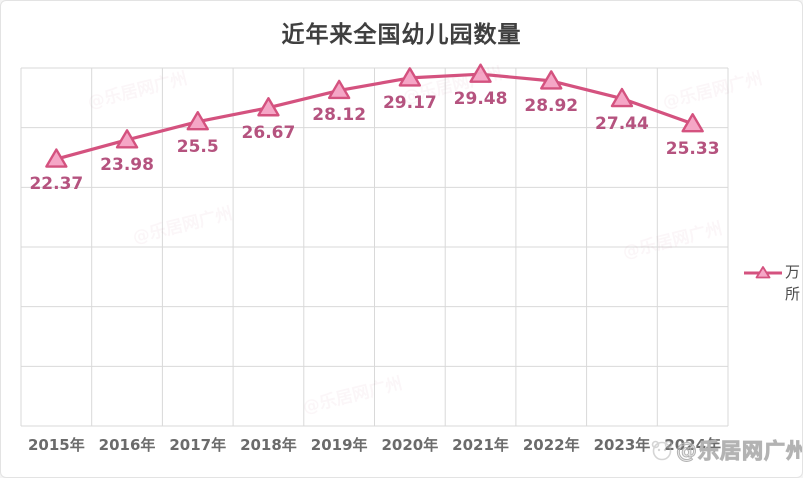  What do you see at coordinates (268, 132) in the screenshot?
I see `data-label: 26.67` at bounding box center [268, 132].